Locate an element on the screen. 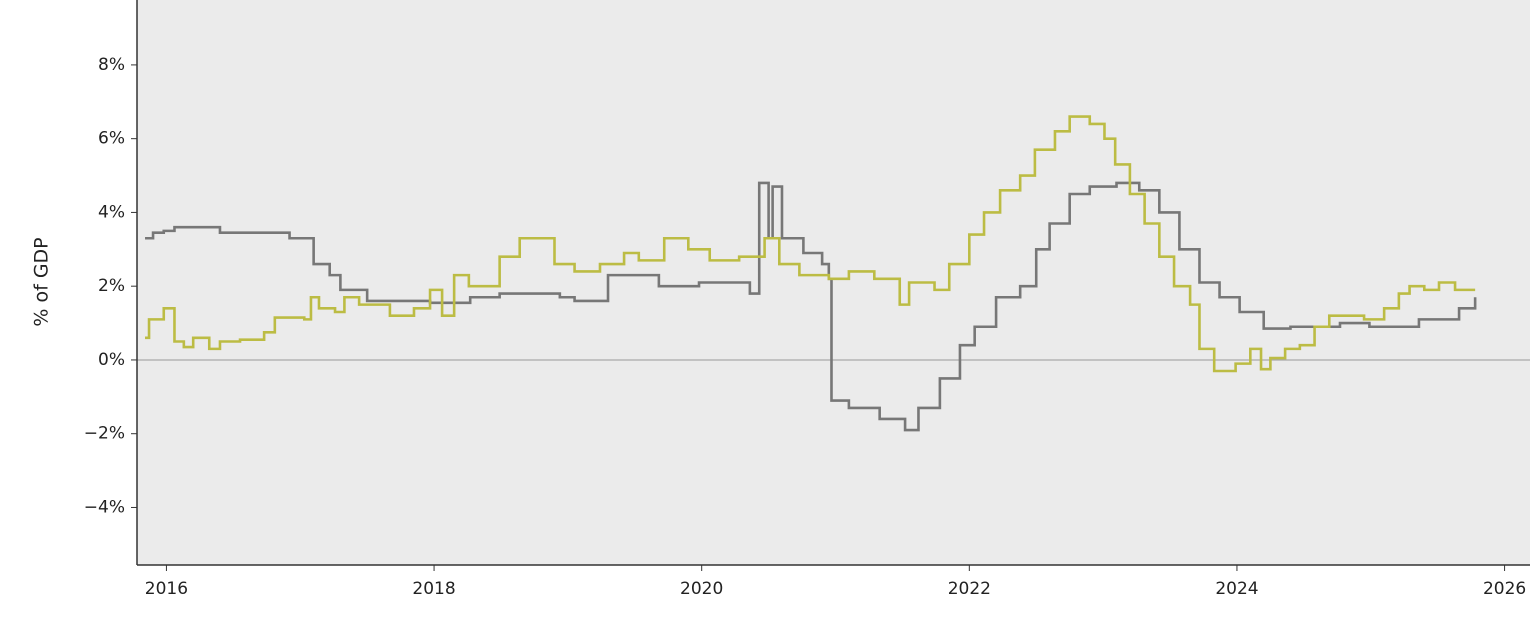  y-tick-label: −2% is located at coordinates (104, 434).